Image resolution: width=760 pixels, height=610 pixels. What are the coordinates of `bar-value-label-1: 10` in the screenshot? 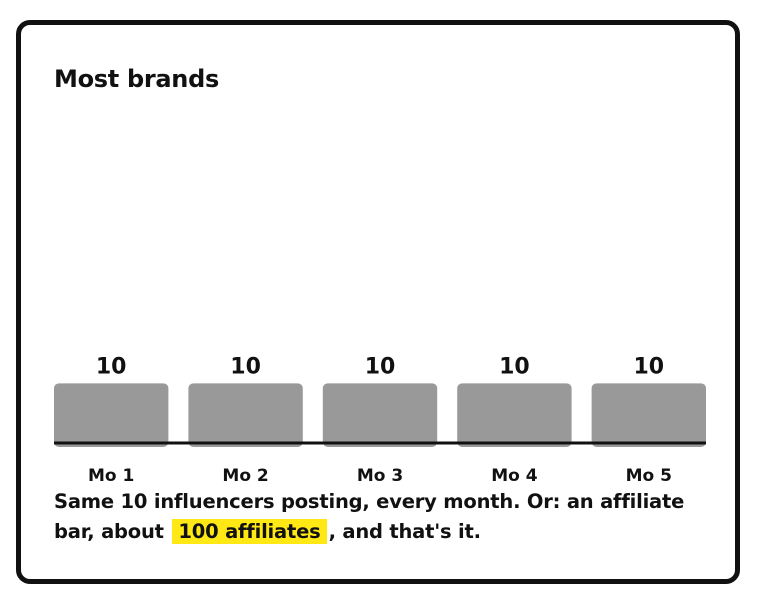 It's located at (111, 366).